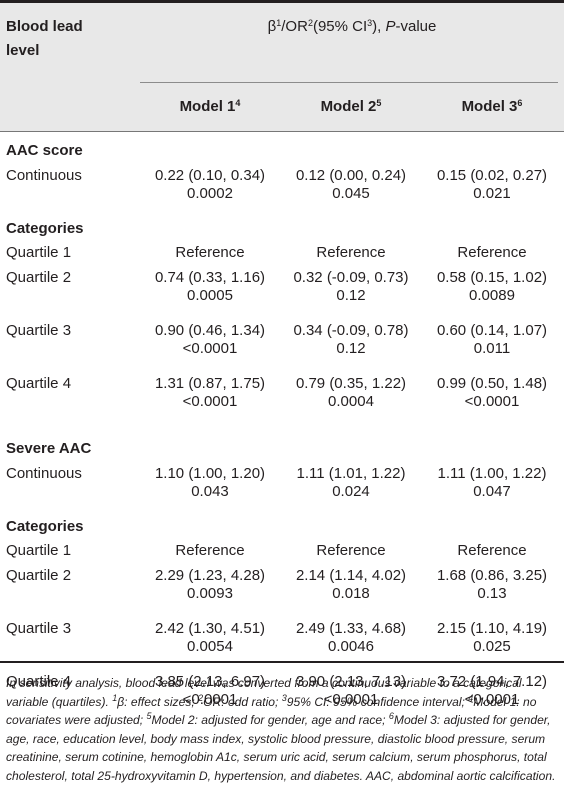 The height and width of the screenshot is (810, 564). Describe the element at coordinates (390, 26) in the screenshot. I see `stat-p: P` at that location.